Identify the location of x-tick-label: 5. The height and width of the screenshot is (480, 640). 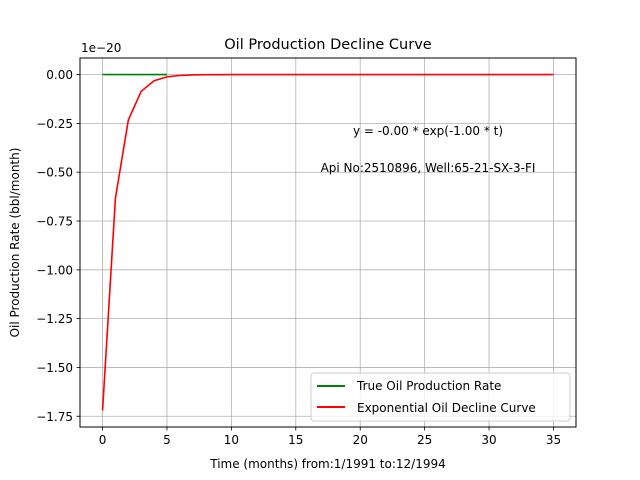
(167, 440).